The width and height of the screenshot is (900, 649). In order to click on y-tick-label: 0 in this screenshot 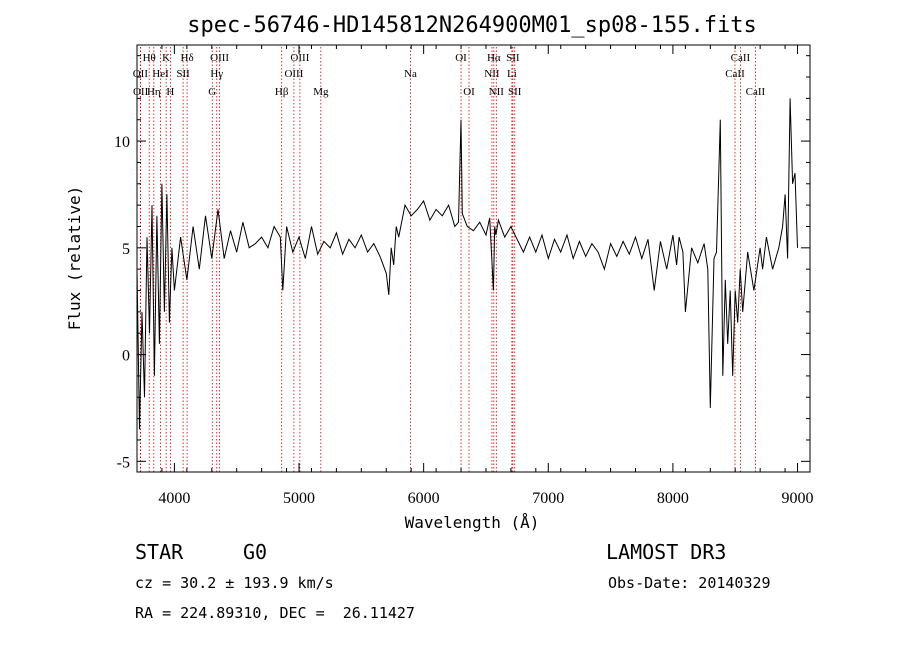, I will do `click(126, 356)`.